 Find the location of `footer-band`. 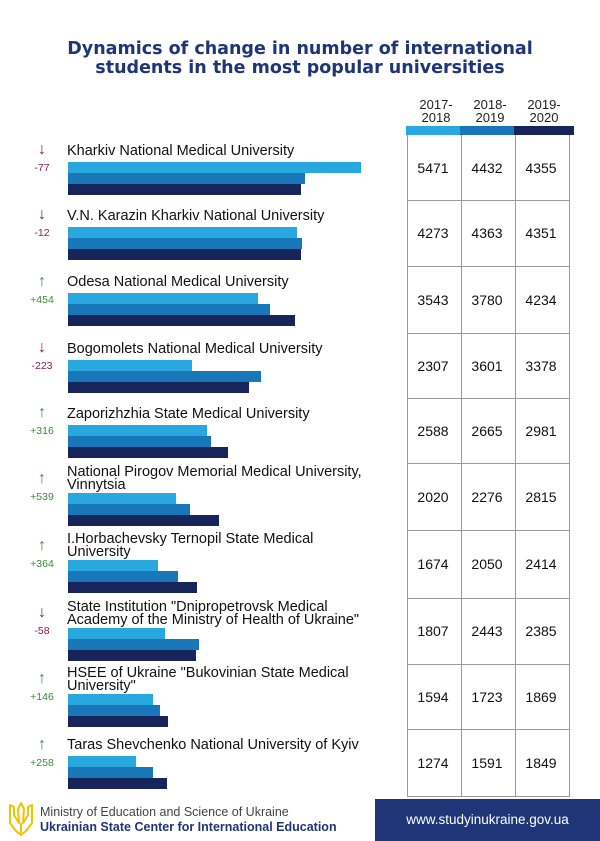

footer-band is located at coordinates (487, 820).